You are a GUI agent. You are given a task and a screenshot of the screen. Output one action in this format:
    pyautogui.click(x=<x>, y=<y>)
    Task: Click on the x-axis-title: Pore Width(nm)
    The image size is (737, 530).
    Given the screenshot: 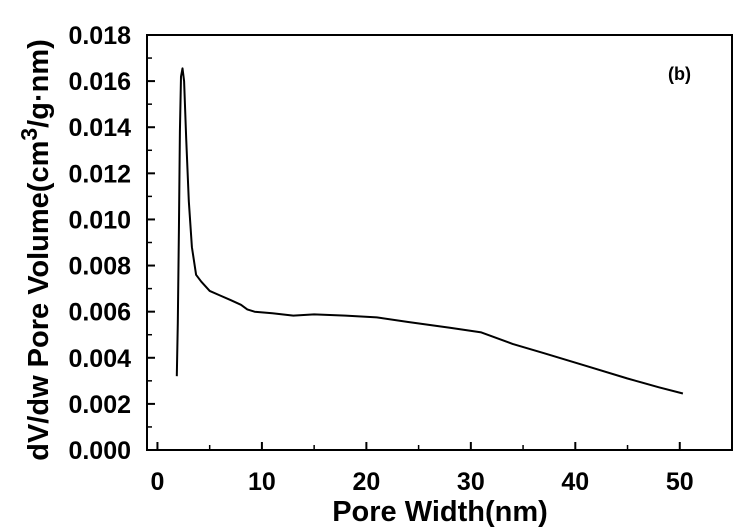 What is the action you would take?
    pyautogui.click(x=440, y=512)
    